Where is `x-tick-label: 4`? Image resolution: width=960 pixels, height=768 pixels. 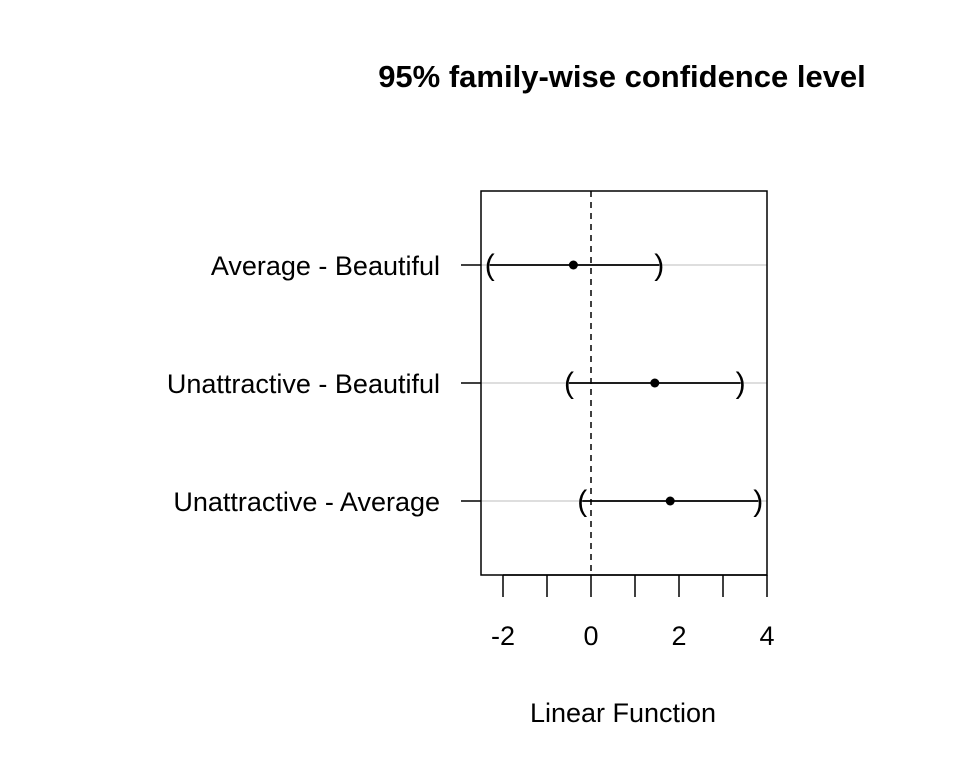
x-tick-label: 4 is located at coordinates (766, 636).